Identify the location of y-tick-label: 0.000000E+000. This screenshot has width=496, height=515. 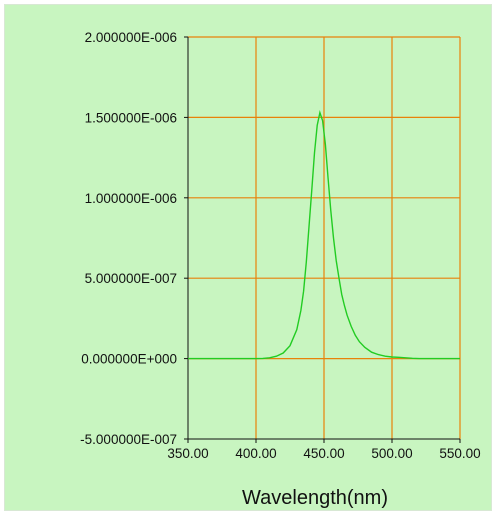
(129, 359).